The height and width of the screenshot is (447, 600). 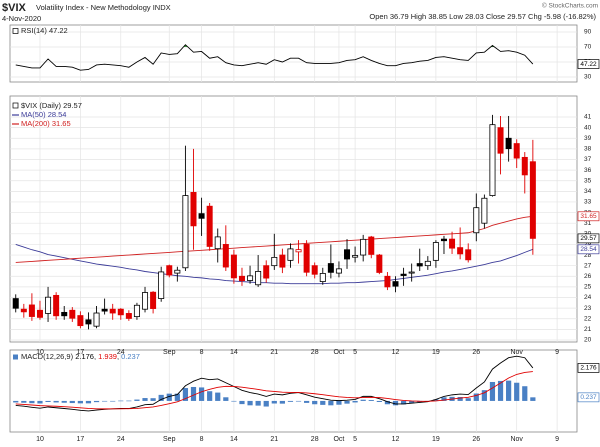 I want to click on legend-name: MA(50), so click(x=33, y=114).